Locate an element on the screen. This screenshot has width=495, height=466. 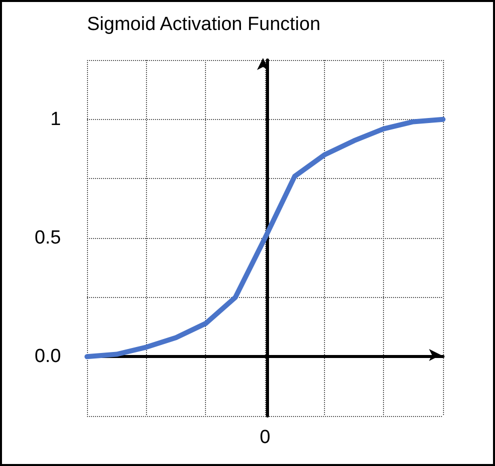
y-tick-label: 0.5 is located at coordinates (47, 238).